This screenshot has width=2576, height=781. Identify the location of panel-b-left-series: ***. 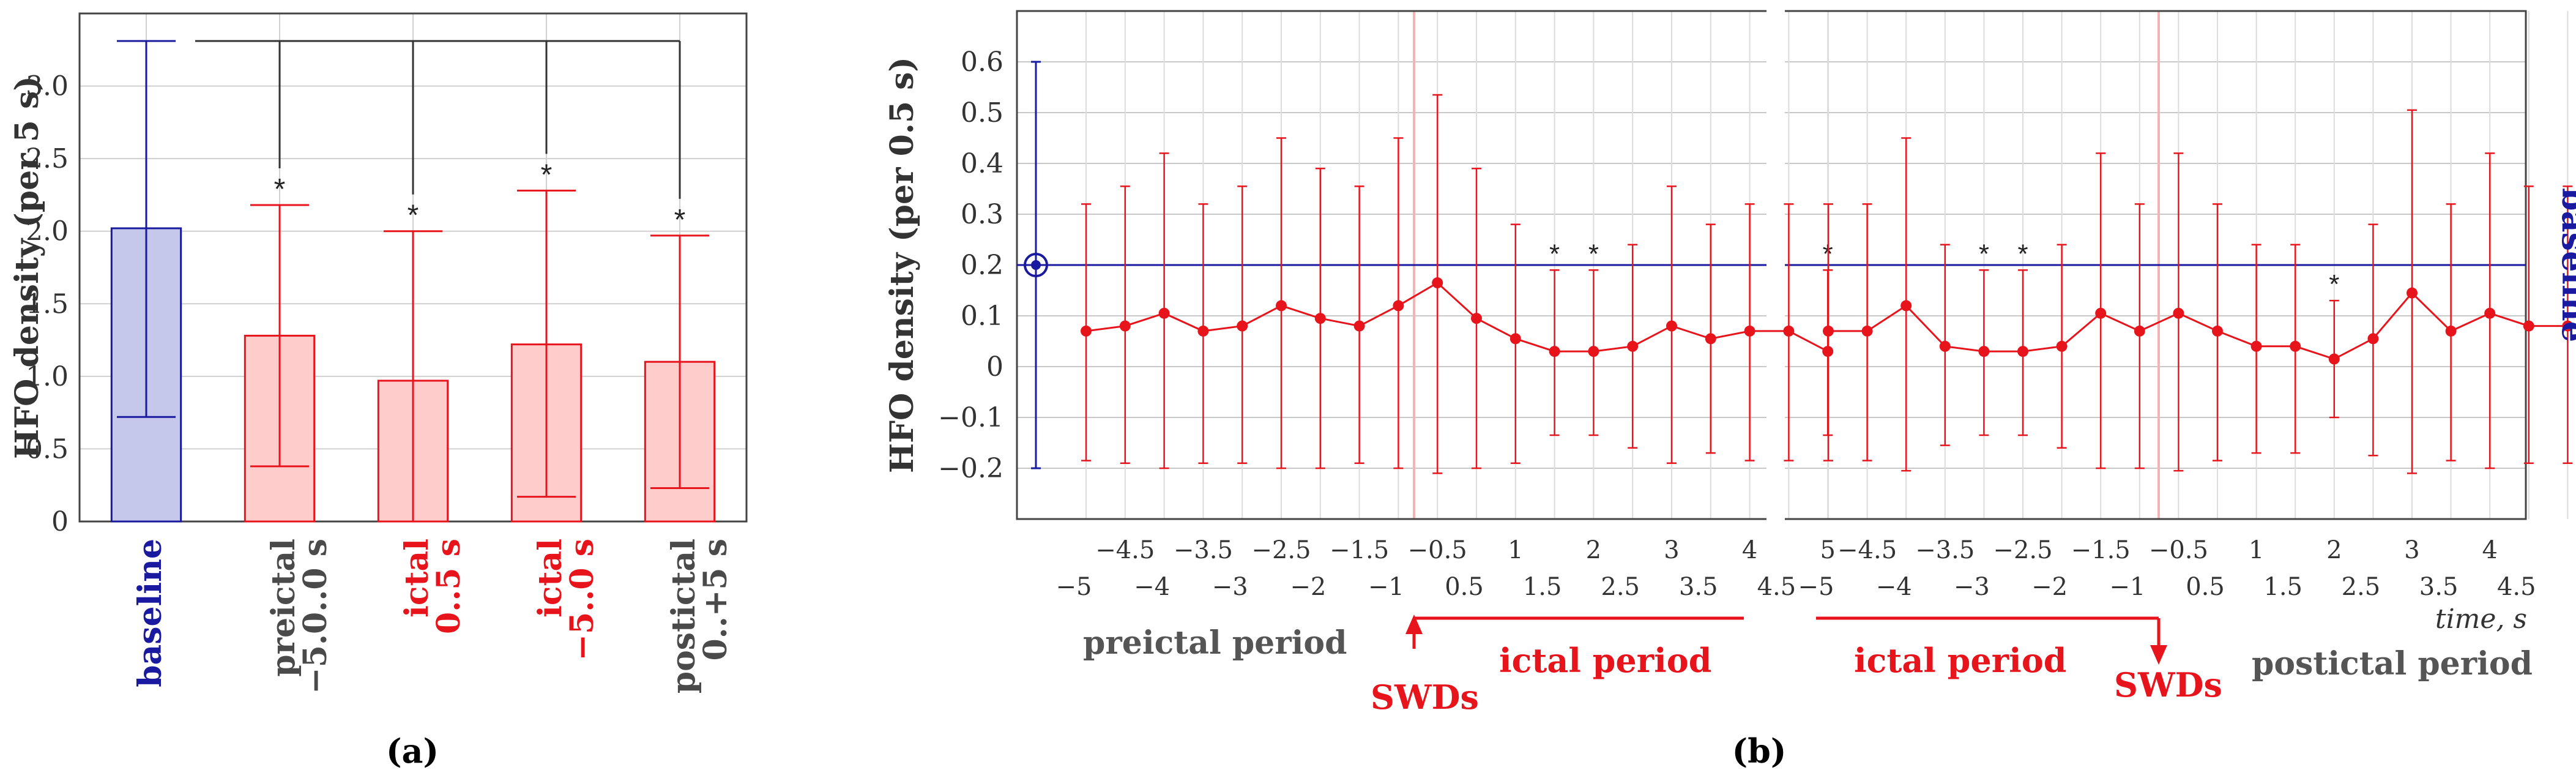
(1458, 284).